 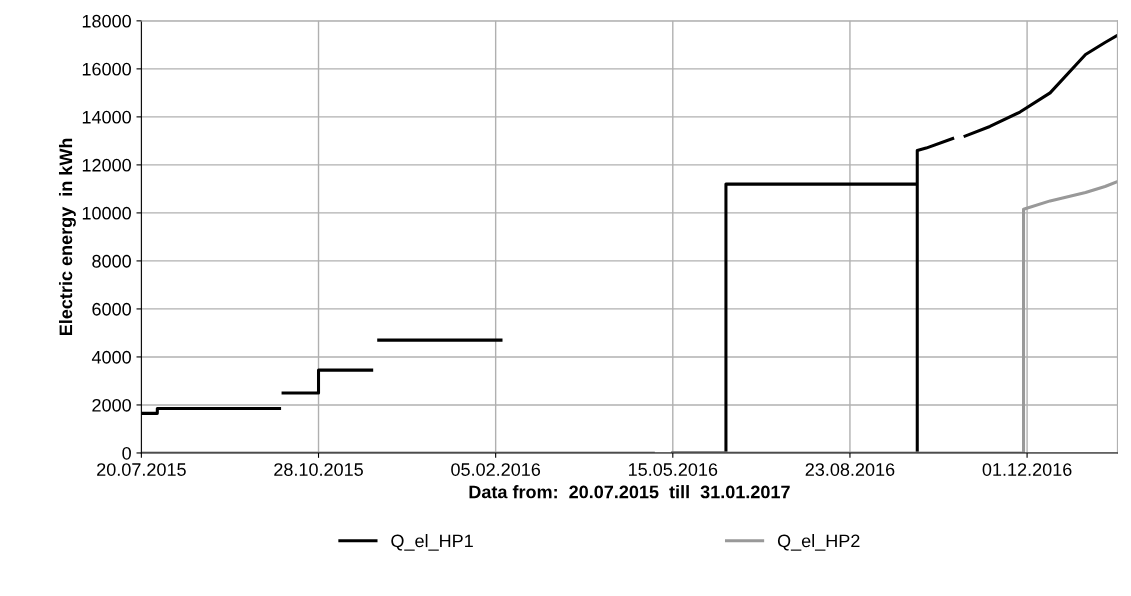 I want to click on x-tick-label: 20.07.2015, so click(x=141, y=469).